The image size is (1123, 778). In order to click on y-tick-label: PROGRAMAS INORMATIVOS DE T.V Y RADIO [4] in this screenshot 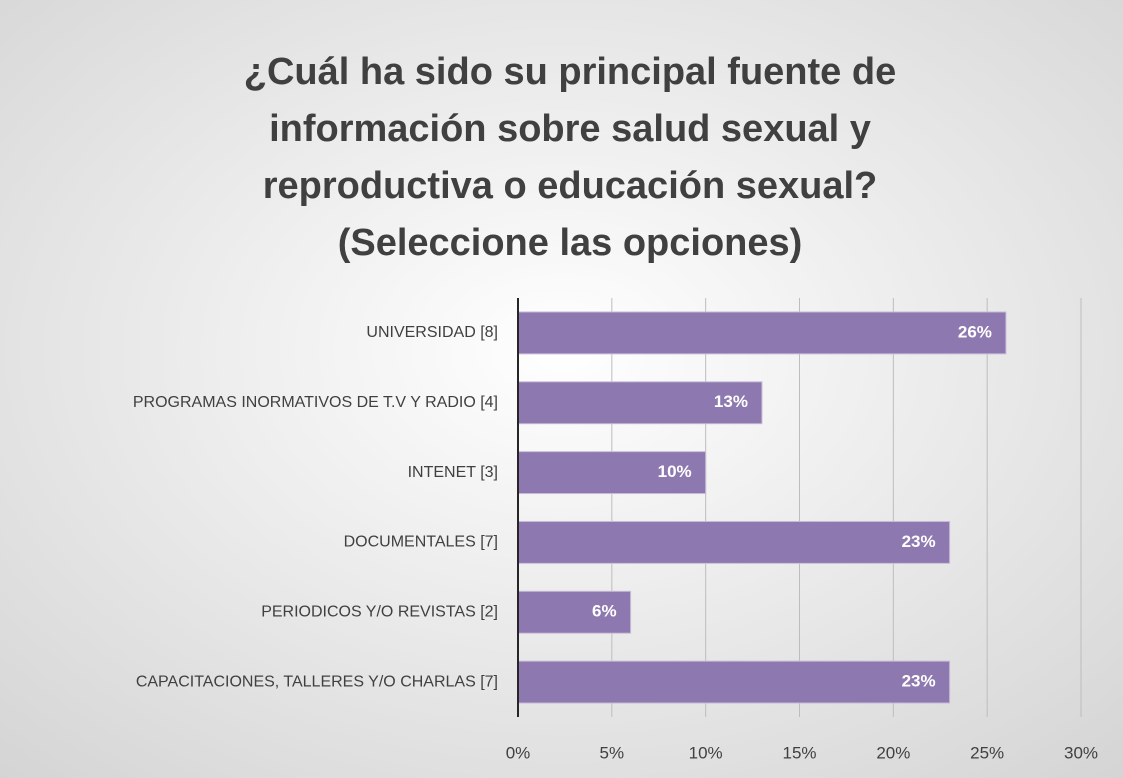, I will do `click(315, 402)`.